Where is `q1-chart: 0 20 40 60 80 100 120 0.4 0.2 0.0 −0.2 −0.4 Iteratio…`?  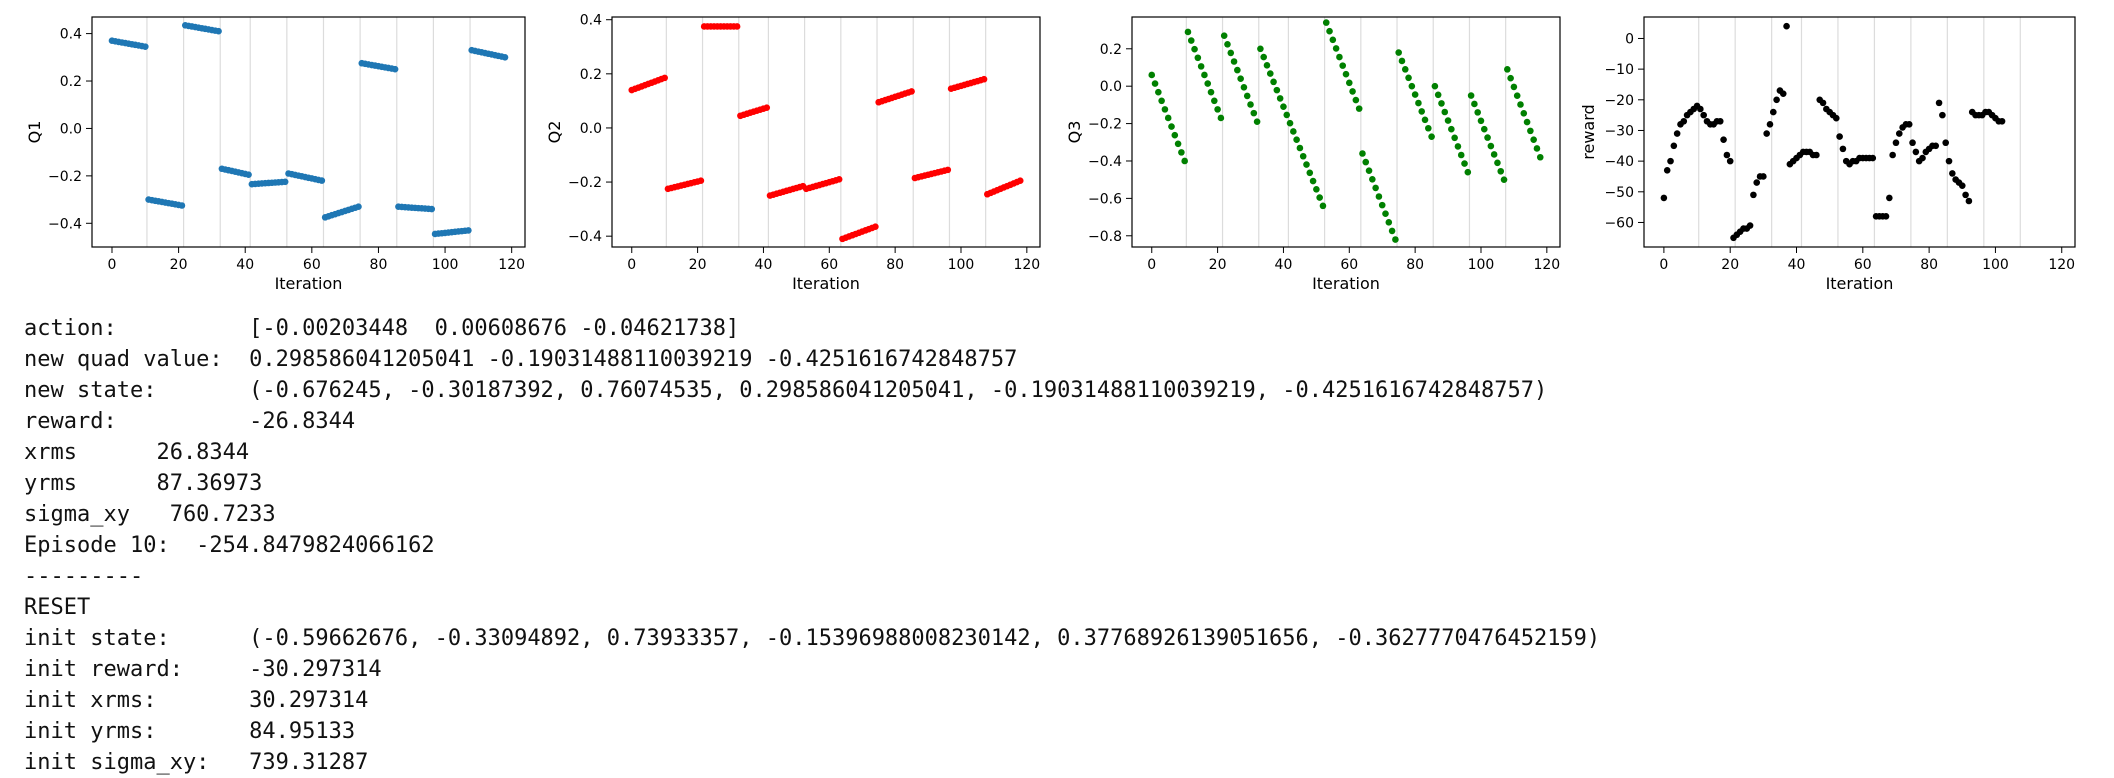
q1-chart: 0 20 40 60 80 100 120 0.4 0.2 0.0 −0.2 −0.4 Iteratio… is located at coordinates (275, 154).